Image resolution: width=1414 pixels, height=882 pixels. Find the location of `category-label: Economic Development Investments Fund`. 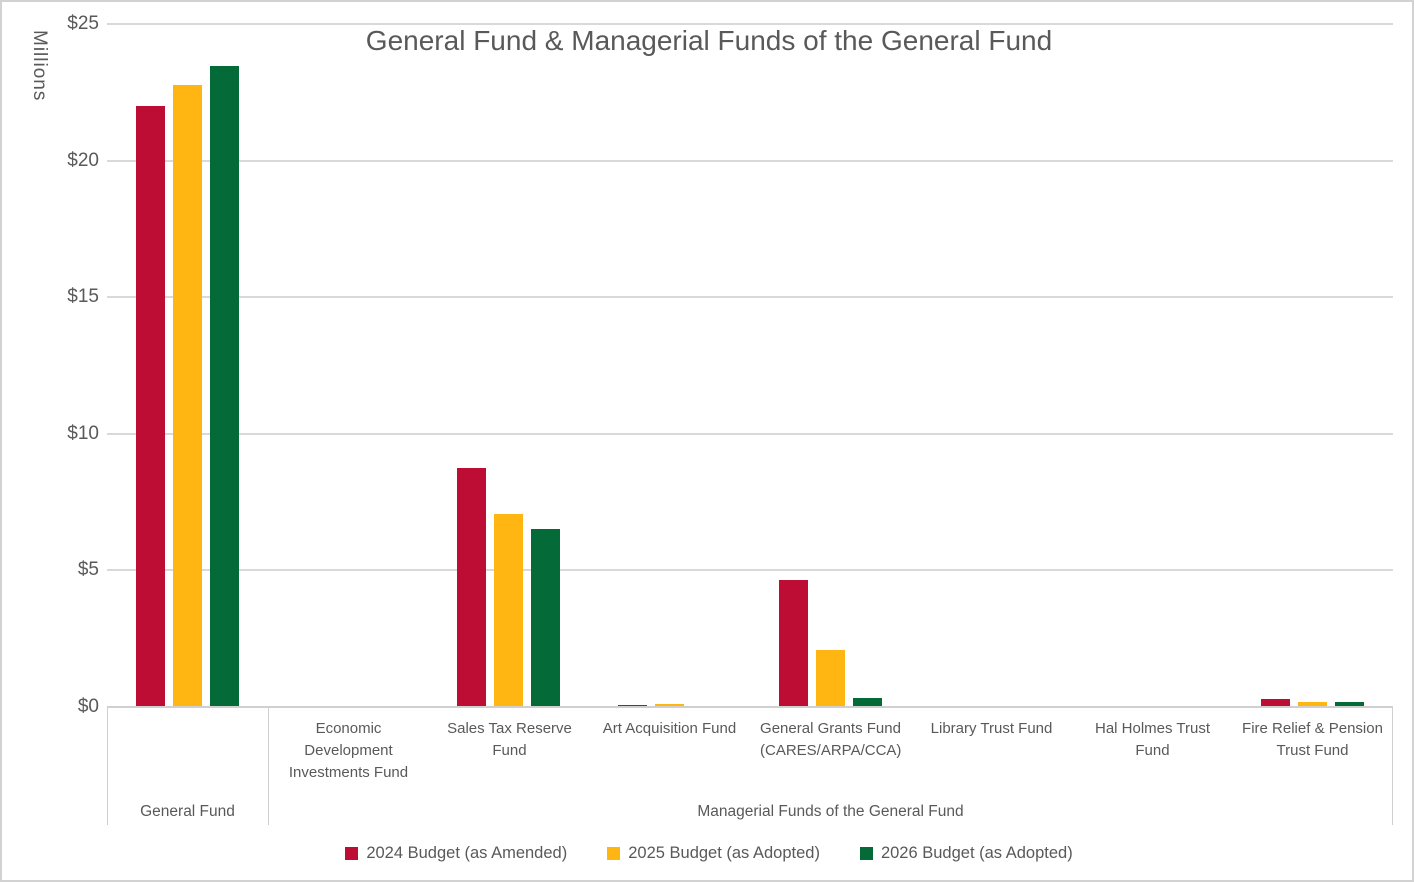

category-label: Economic Development Investments Fund is located at coordinates (348, 750).